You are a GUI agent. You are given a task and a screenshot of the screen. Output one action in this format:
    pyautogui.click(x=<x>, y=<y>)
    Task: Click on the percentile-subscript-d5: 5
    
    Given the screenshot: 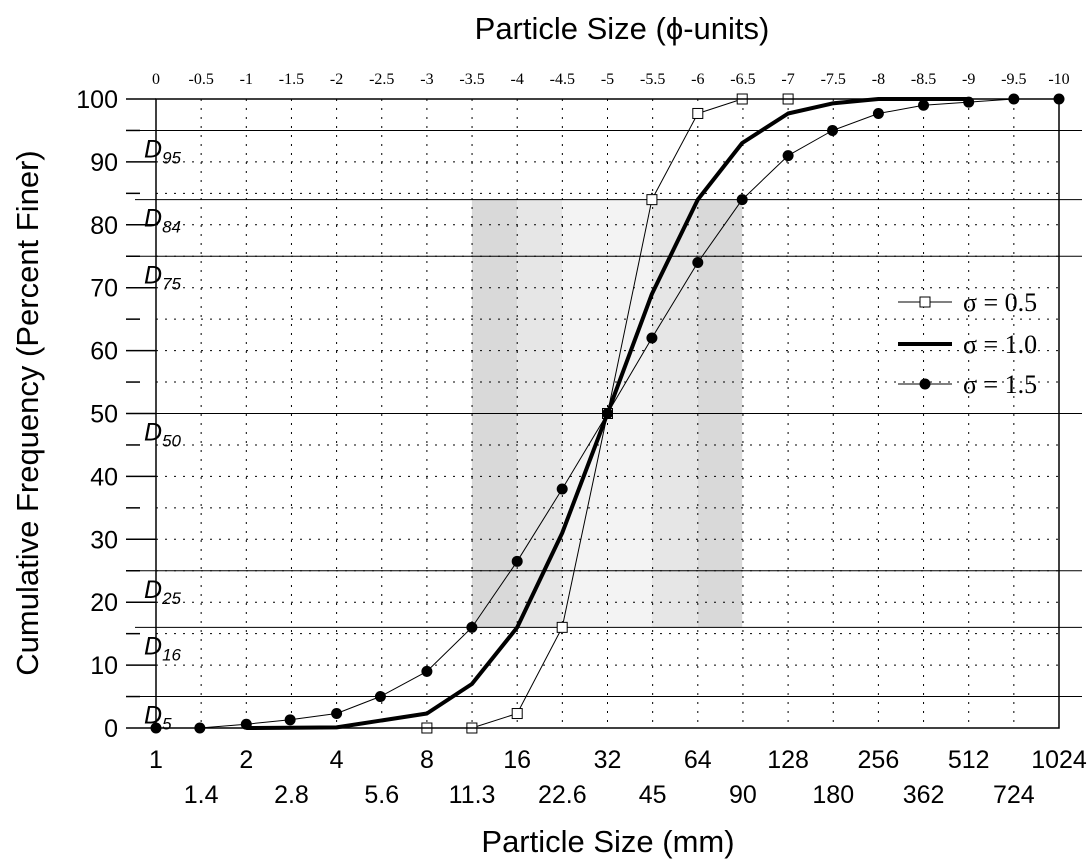 What is the action you would take?
    pyautogui.click(x=167, y=724)
    